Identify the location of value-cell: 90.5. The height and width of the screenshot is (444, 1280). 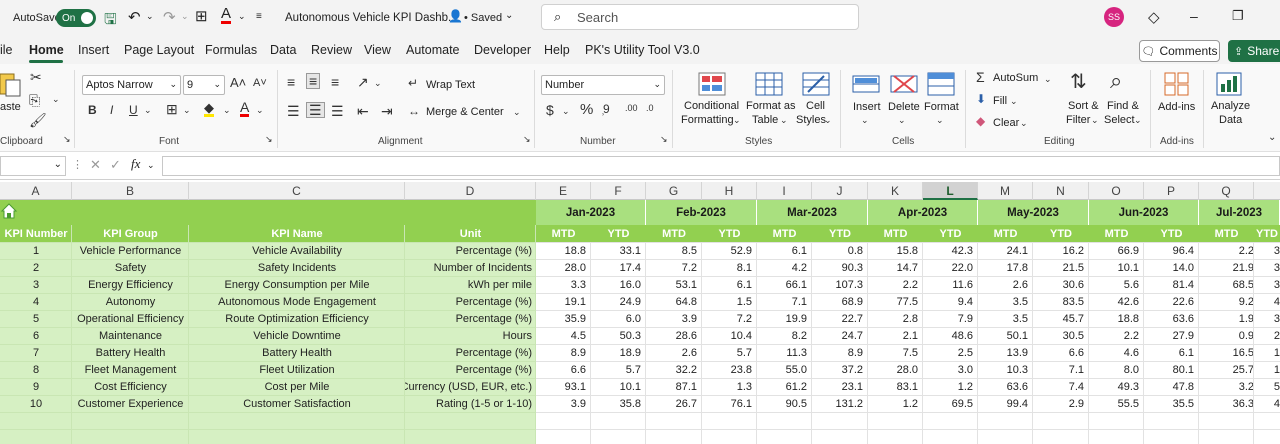
(796, 403).